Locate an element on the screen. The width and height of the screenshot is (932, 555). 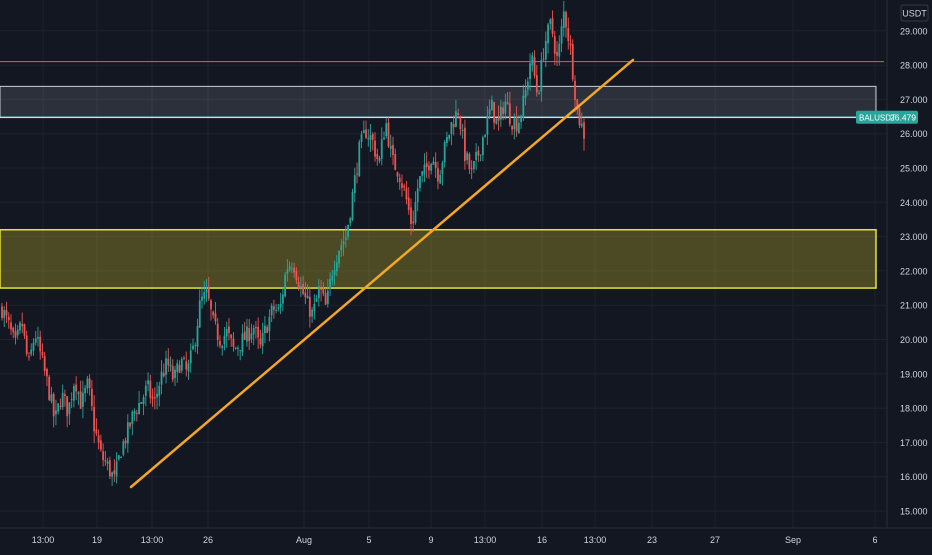
x-tick-label: 19 is located at coordinates (97, 540).